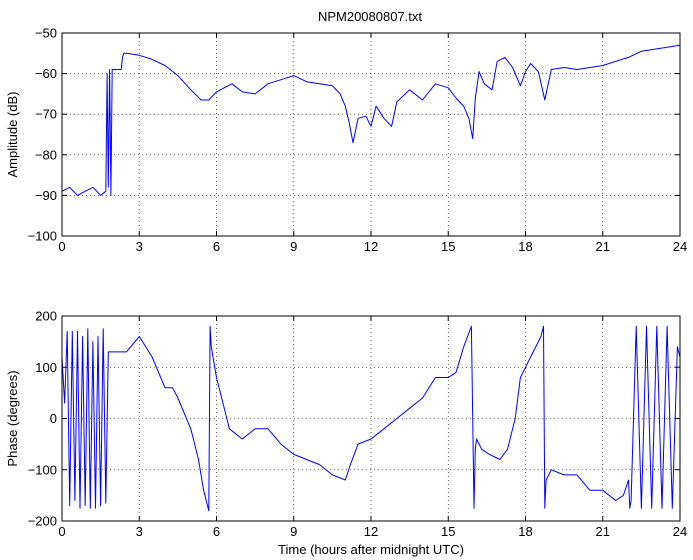 Image resolution: width=693 pixels, height=560 pixels. What do you see at coordinates (448, 531) in the screenshot?
I see `phase-xtick-label-5: 15` at bounding box center [448, 531].